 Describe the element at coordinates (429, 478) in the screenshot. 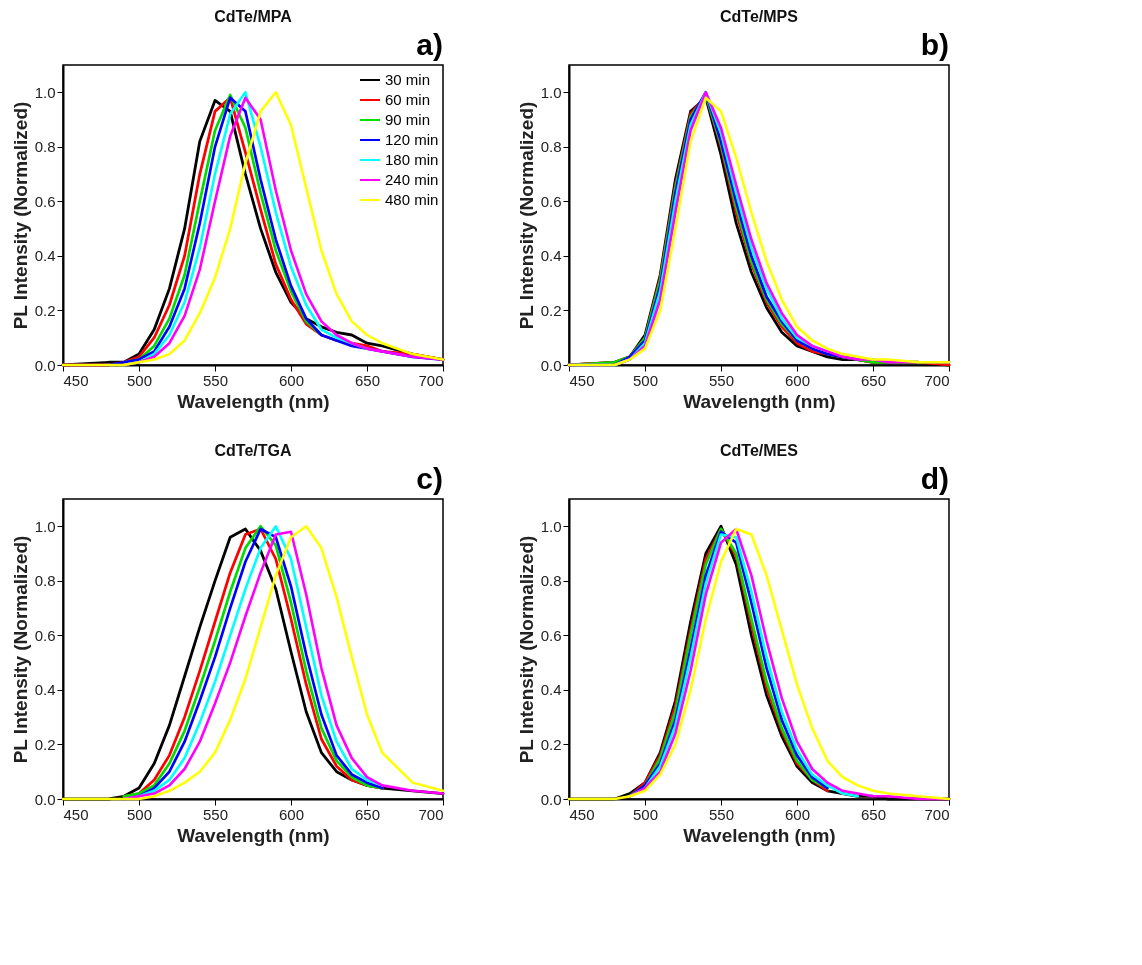

I see `text: c)` at that location.